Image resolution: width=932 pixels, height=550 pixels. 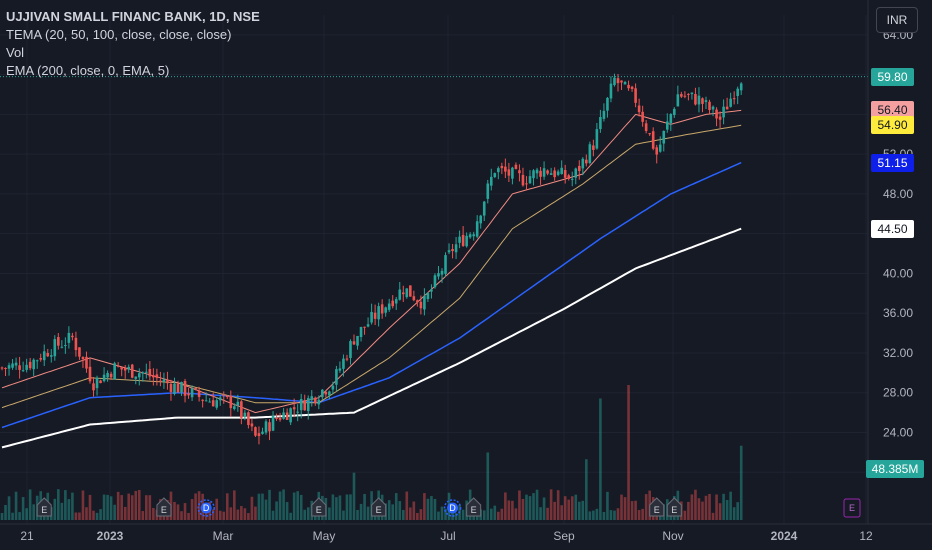 I want to click on badge-frame, so click(x=474, y=507).